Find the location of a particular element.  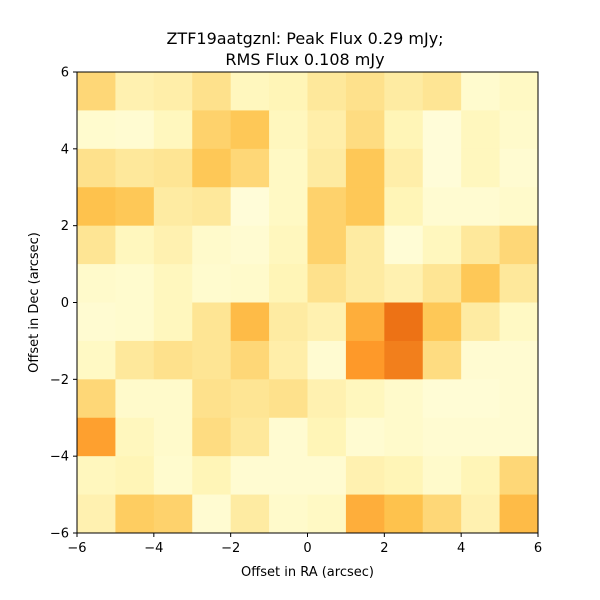

x-tick-label: 0 is located at coordinates (307, 548).